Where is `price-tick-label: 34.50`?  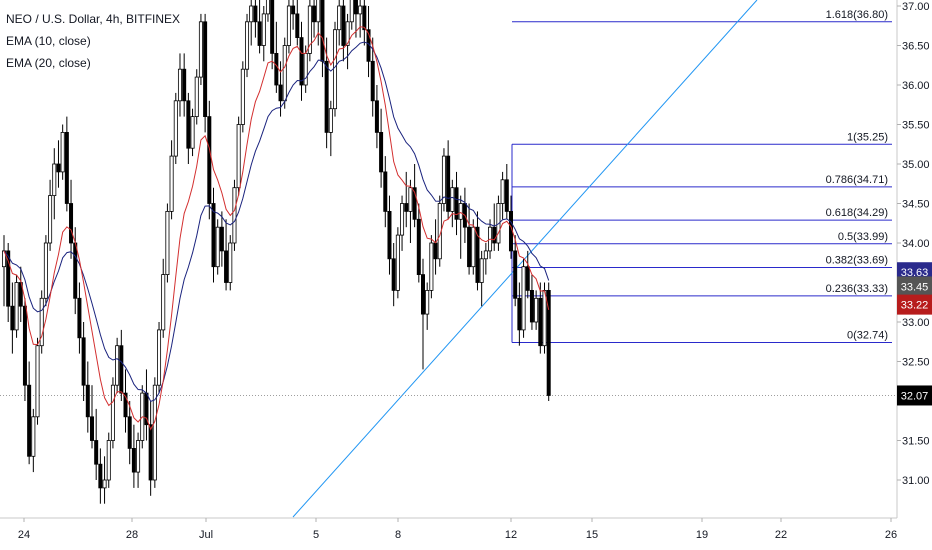
price-tick-label: 34.50 is located at coordinates (916, 205).